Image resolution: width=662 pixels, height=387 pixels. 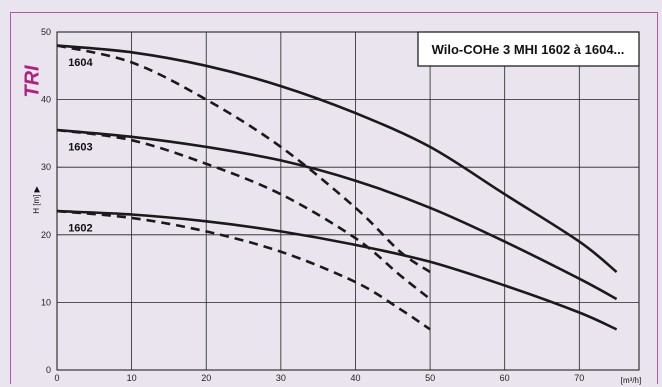 I want to click on x-tick-label: 30, so click(x=281, y=378).